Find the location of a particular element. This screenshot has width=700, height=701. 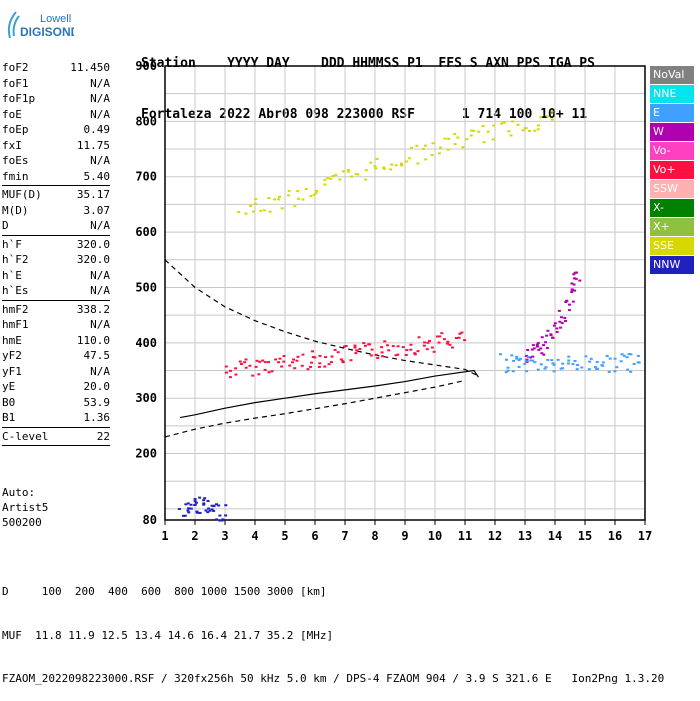

x-tick-label: 8 is located at coordinates (374, 536).